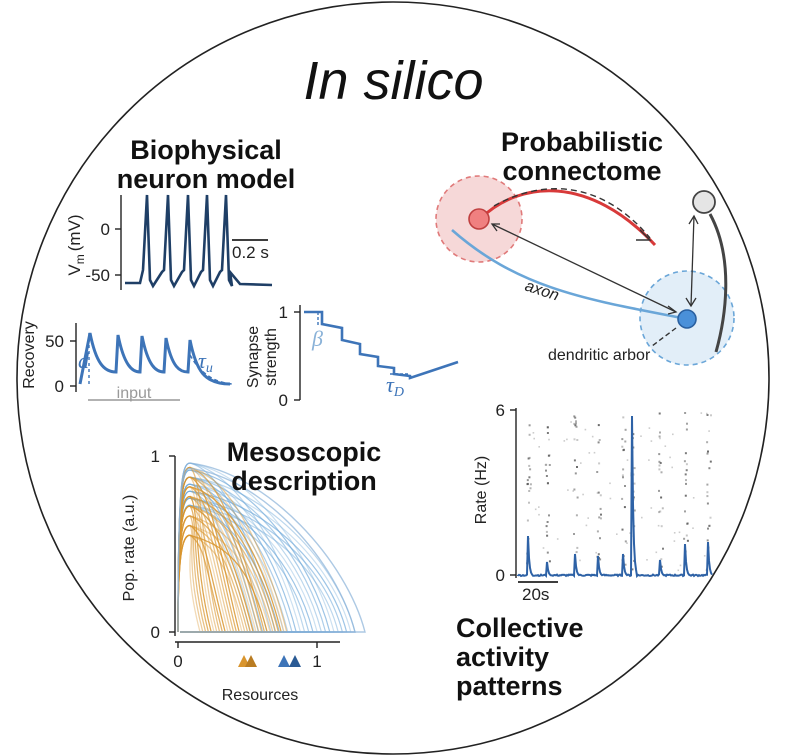 The width and height of the screenshot is (787, 756). I want to click on meso-xtick-0: 0, so click(177, 661).